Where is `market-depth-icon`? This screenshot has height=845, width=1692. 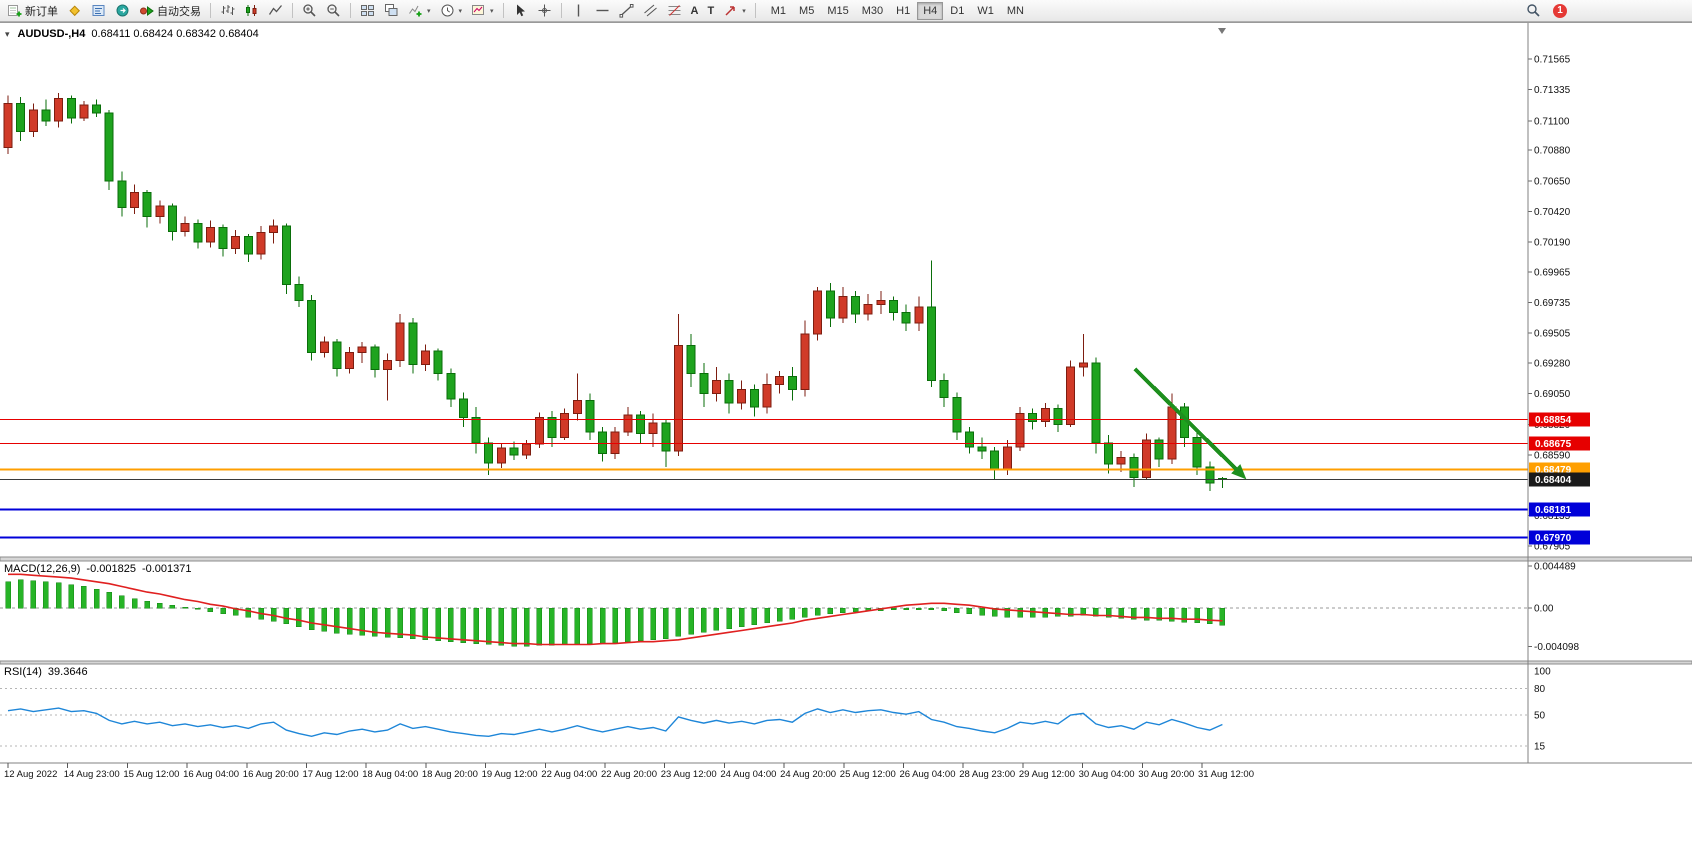
market-depth-icon is located at coordinates (98, 10).